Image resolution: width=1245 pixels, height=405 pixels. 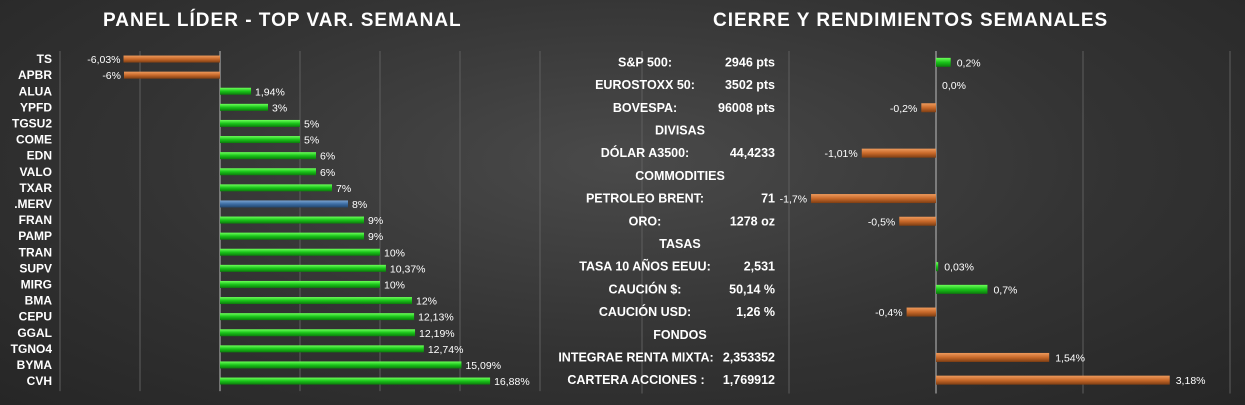 What do you see at coordinates (35, 236) in the screenshot?
I see `category-label-pamp: PAMP` at bounding box center [35, 236].